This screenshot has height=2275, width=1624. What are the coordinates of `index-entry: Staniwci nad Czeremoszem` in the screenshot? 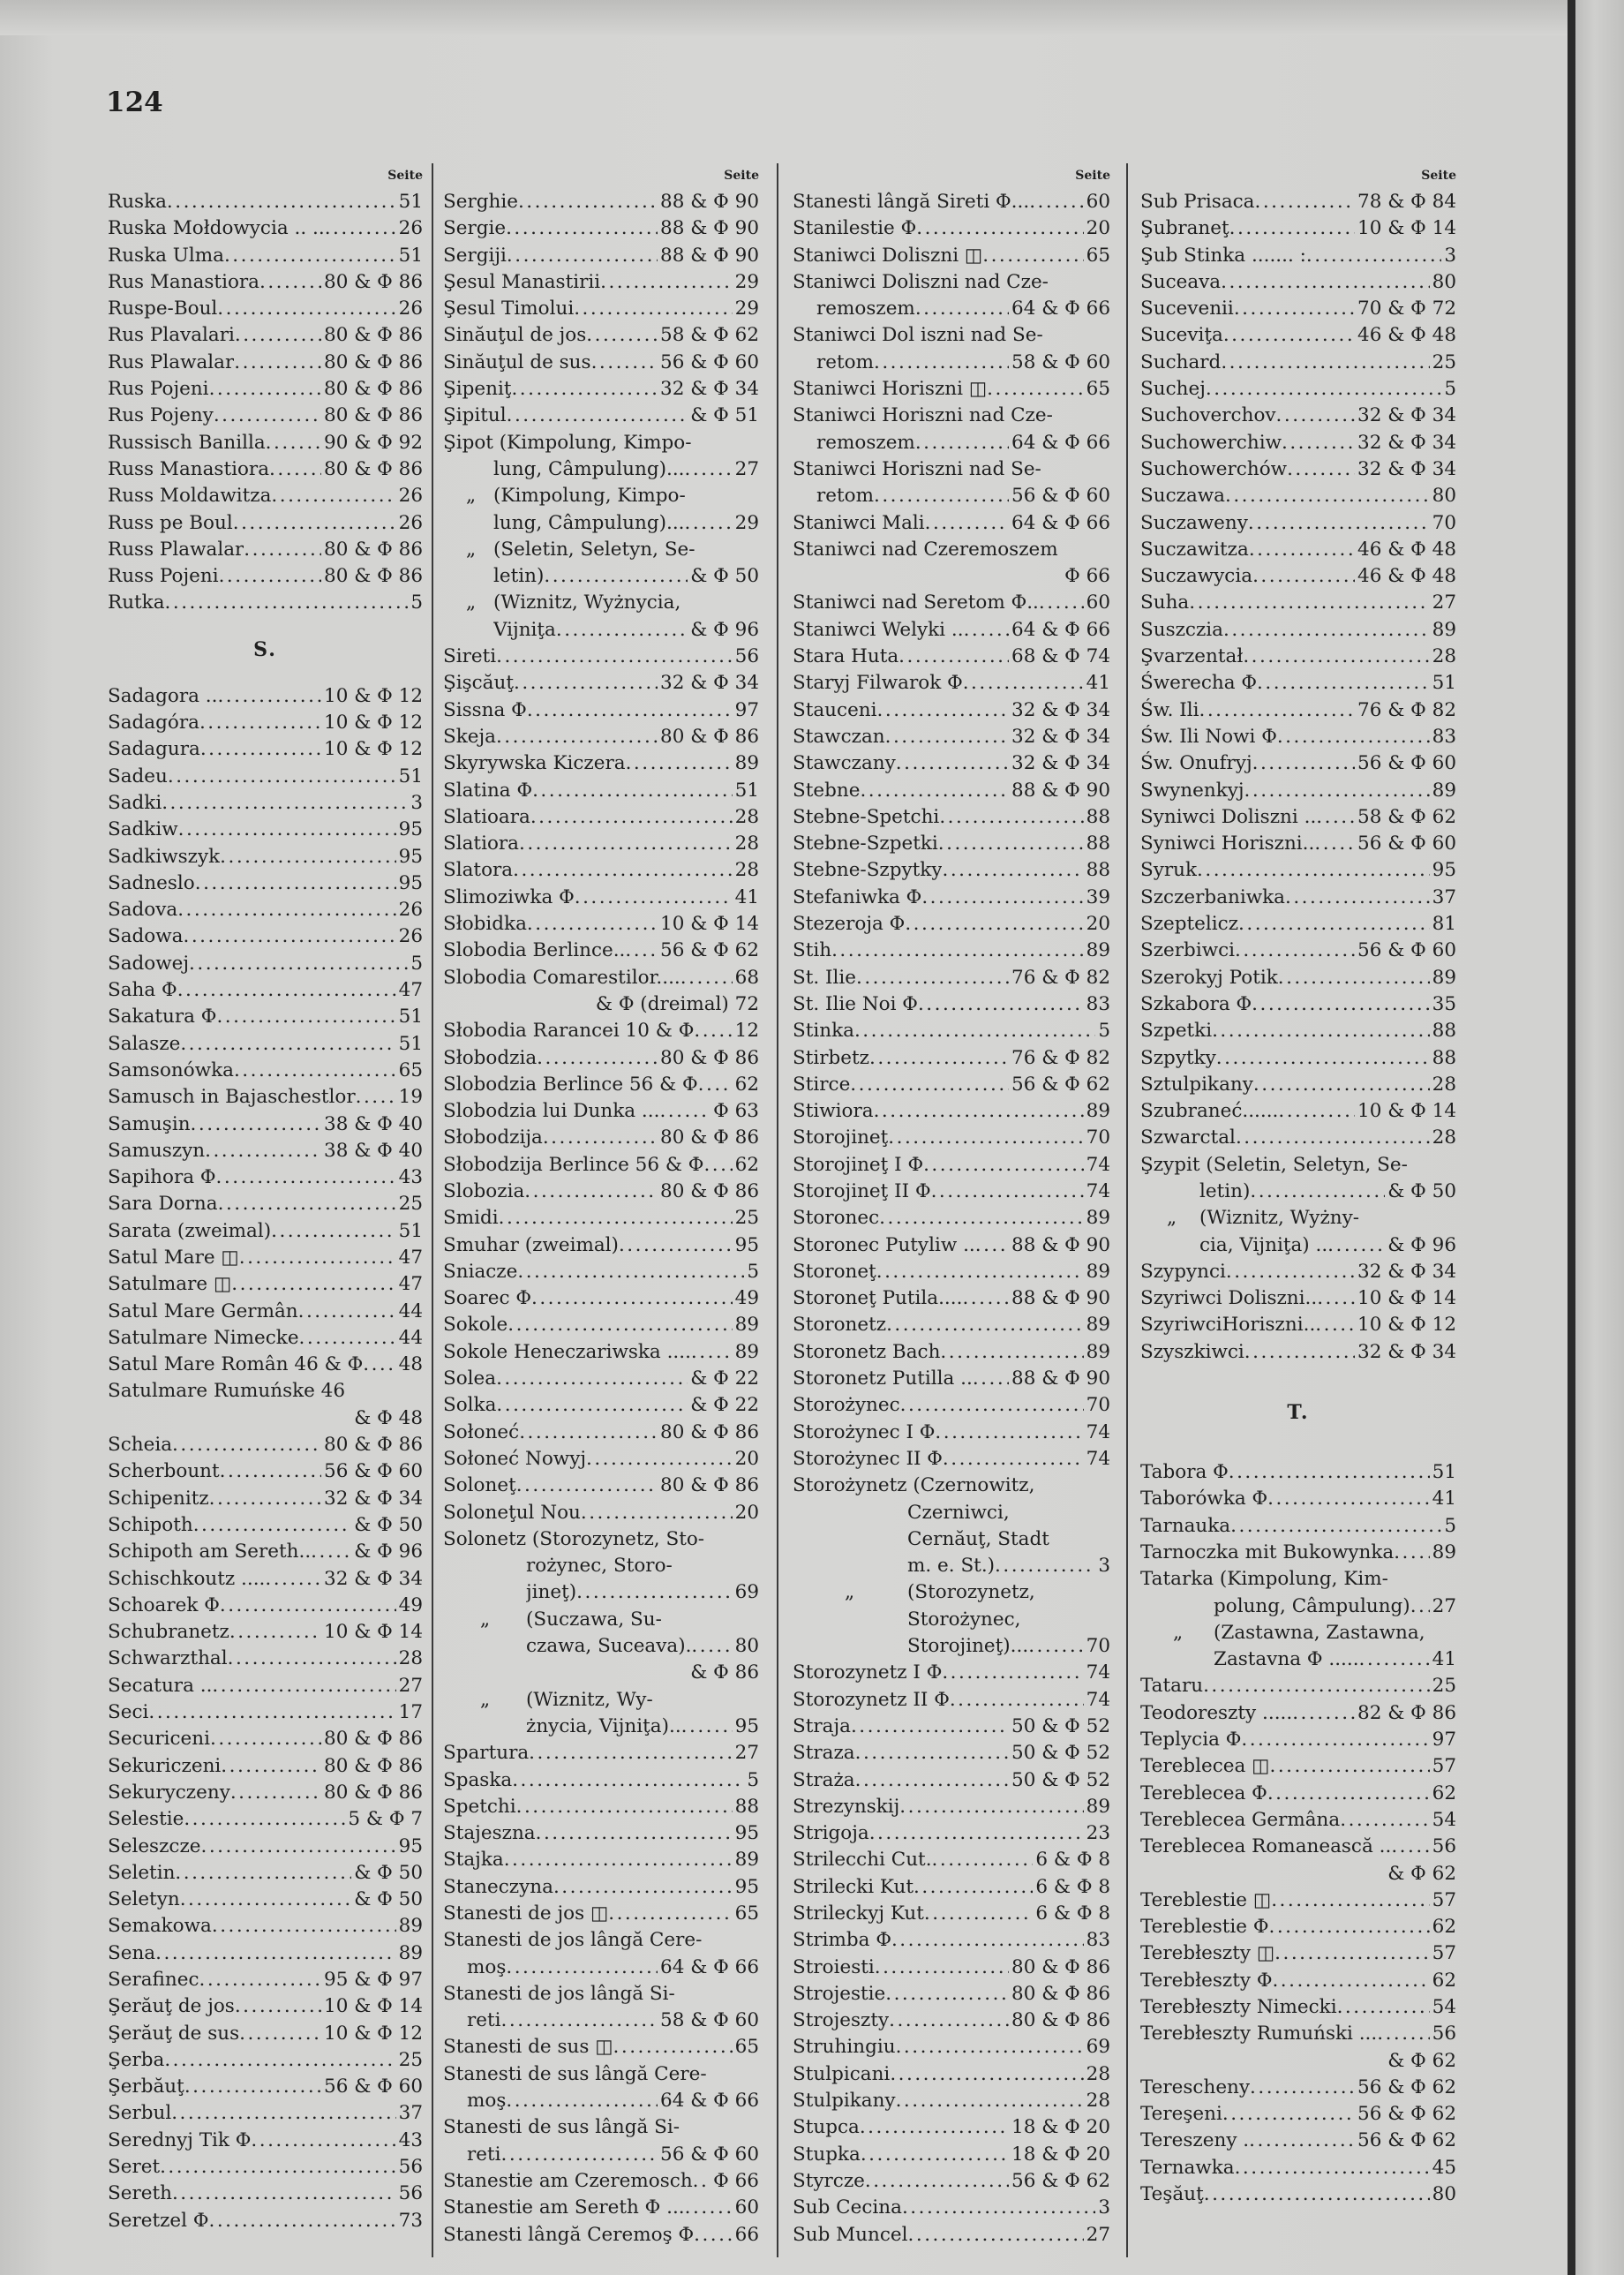 It's located at (951, 550).